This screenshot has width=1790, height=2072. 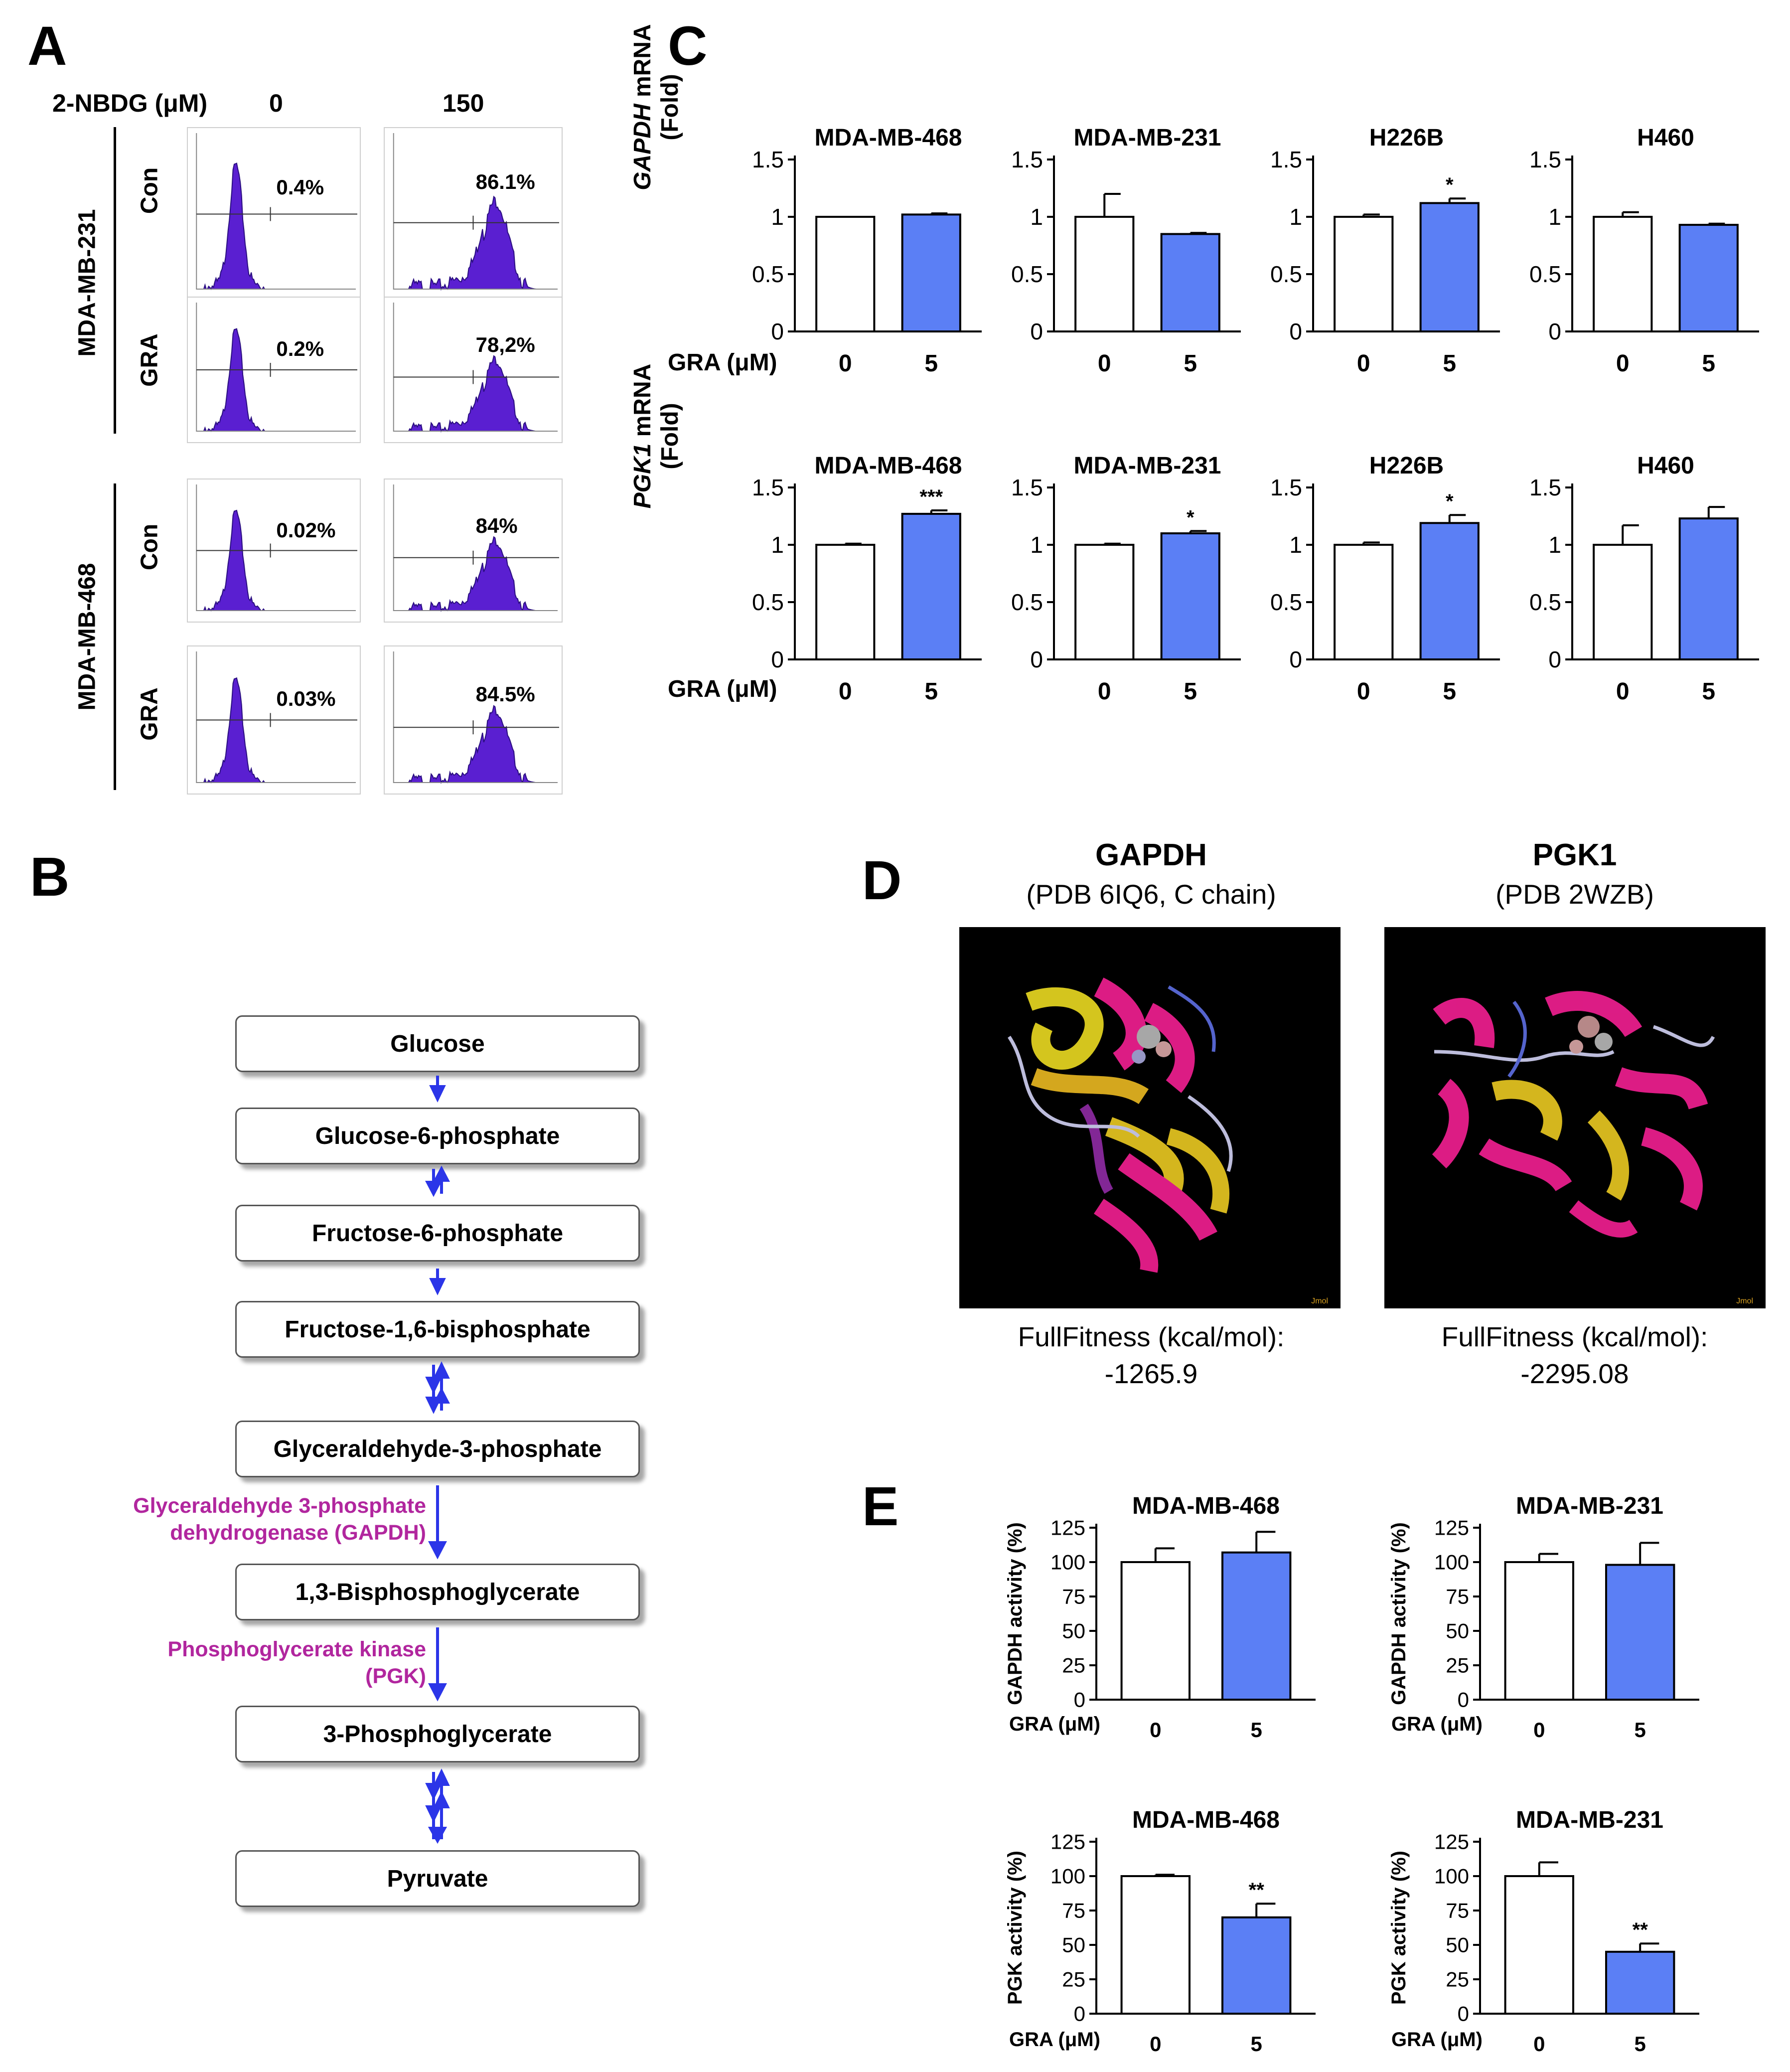 I want to click on y-tick-label: 25, so click(x=1457, y=1980).